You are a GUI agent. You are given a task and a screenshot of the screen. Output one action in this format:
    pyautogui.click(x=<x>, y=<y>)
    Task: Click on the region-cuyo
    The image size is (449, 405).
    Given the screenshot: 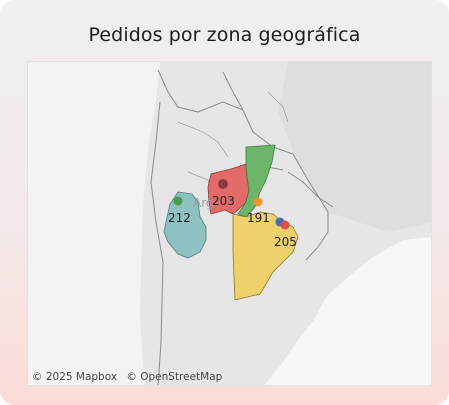 What is the action you would take?
    pyautogui.click(x=185, y=225)
    